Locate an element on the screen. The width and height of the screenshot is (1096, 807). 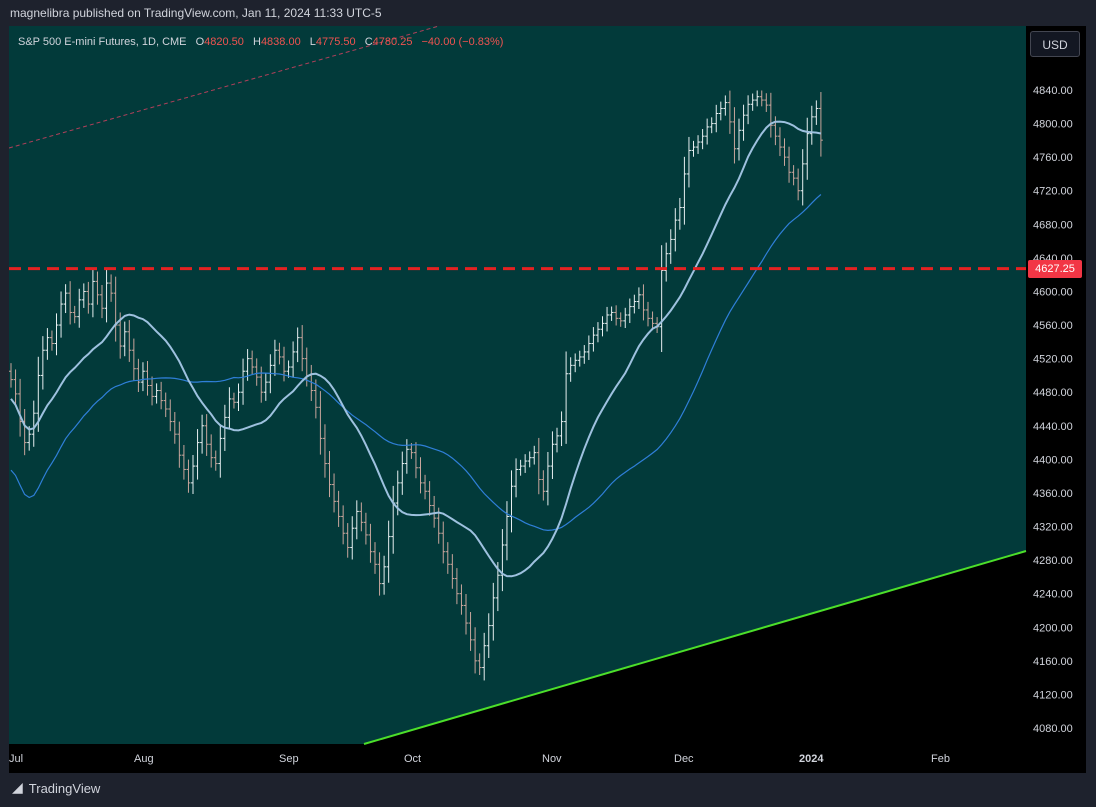
support-trendline is located at coordinates (695, 647).